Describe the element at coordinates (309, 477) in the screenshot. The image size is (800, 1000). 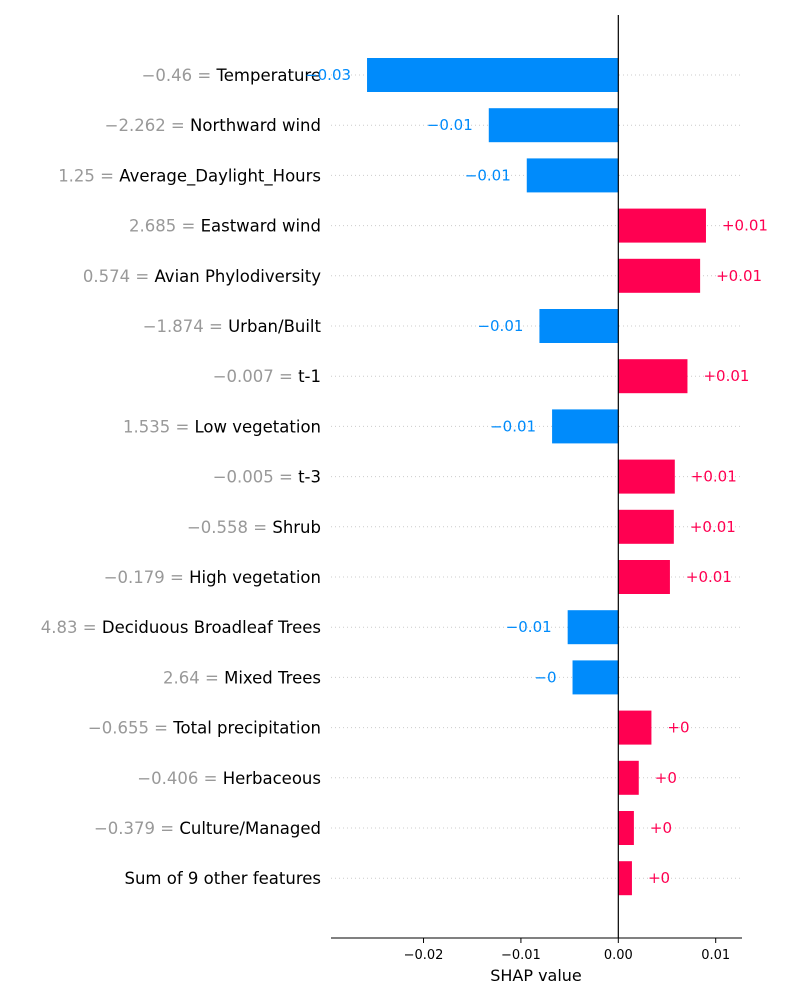
I see `feature-name: t-3` at that location.